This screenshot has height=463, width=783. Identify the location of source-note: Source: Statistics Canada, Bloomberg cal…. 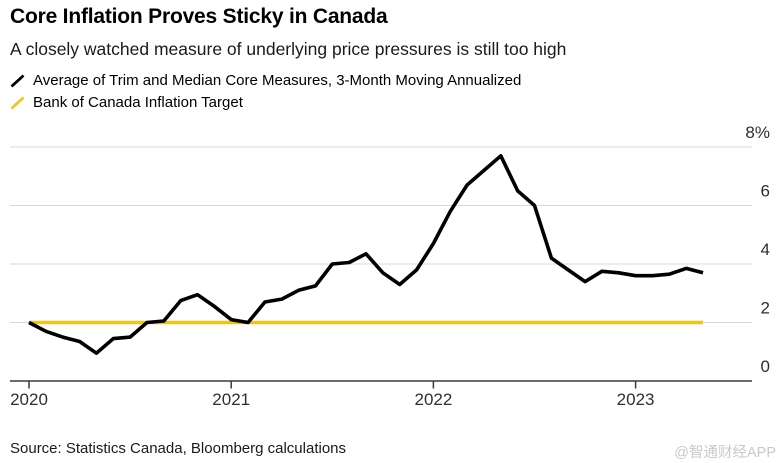
(178, 448).